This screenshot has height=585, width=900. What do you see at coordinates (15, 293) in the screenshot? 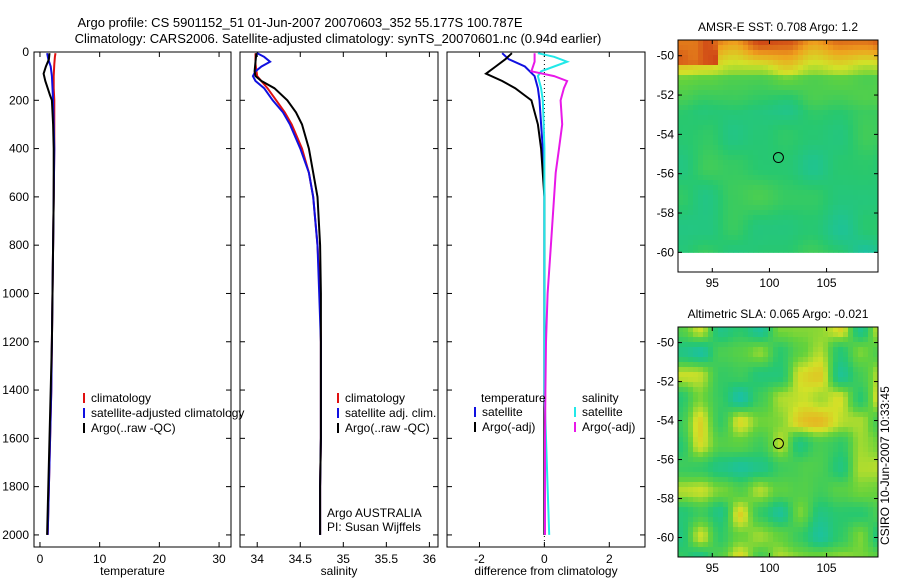
I see `temperature-y-tick-label: 1000` at bounding box center [15, 293].